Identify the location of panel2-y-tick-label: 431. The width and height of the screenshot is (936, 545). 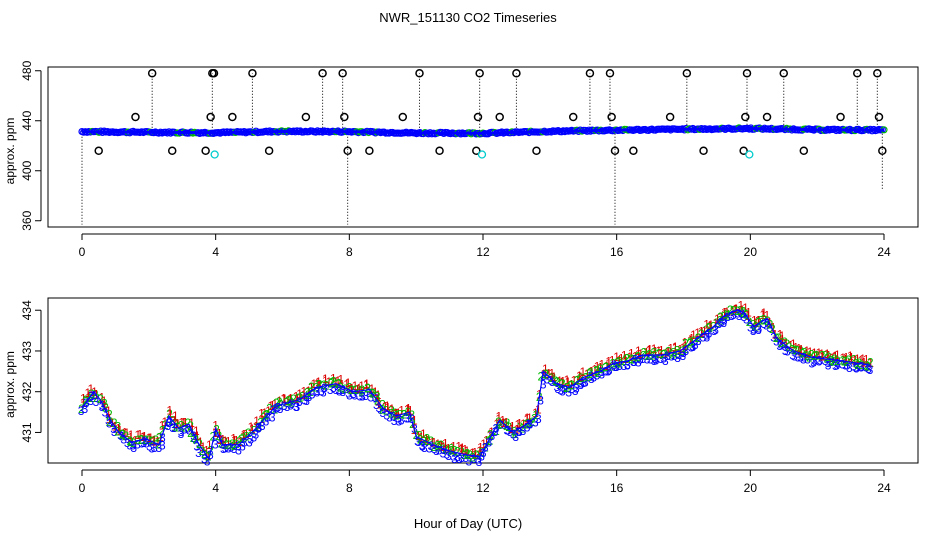
(27, 432).